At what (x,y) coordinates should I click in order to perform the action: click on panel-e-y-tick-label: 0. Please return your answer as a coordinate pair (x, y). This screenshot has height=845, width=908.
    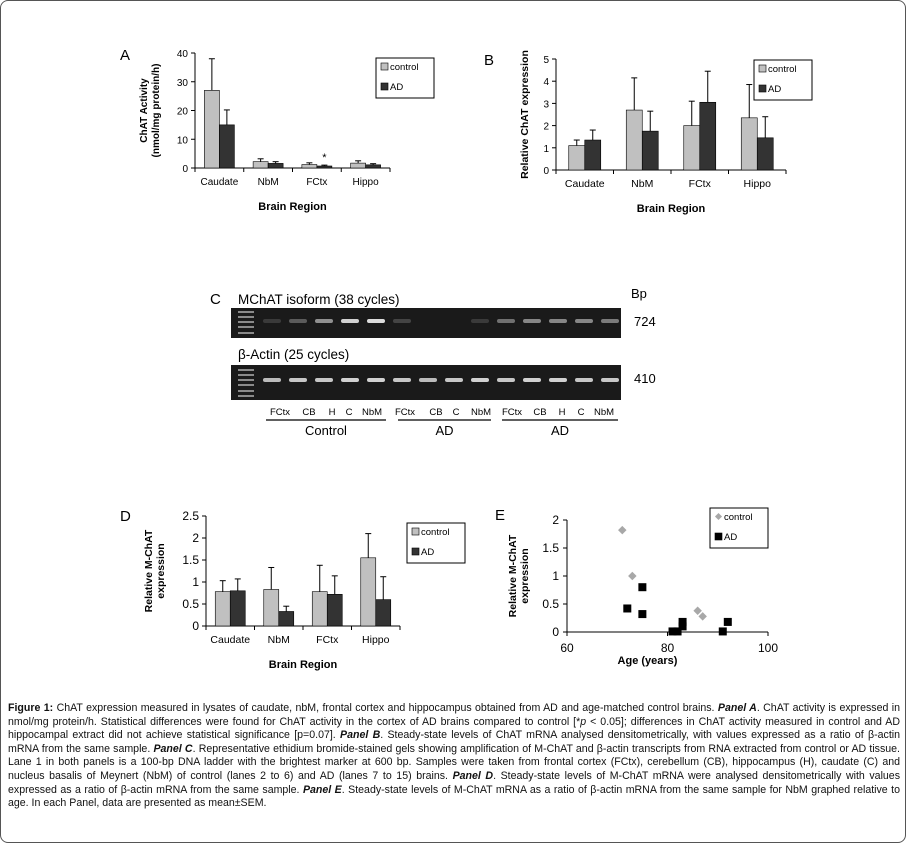
    Looking at the image, I should click on (555, 632).